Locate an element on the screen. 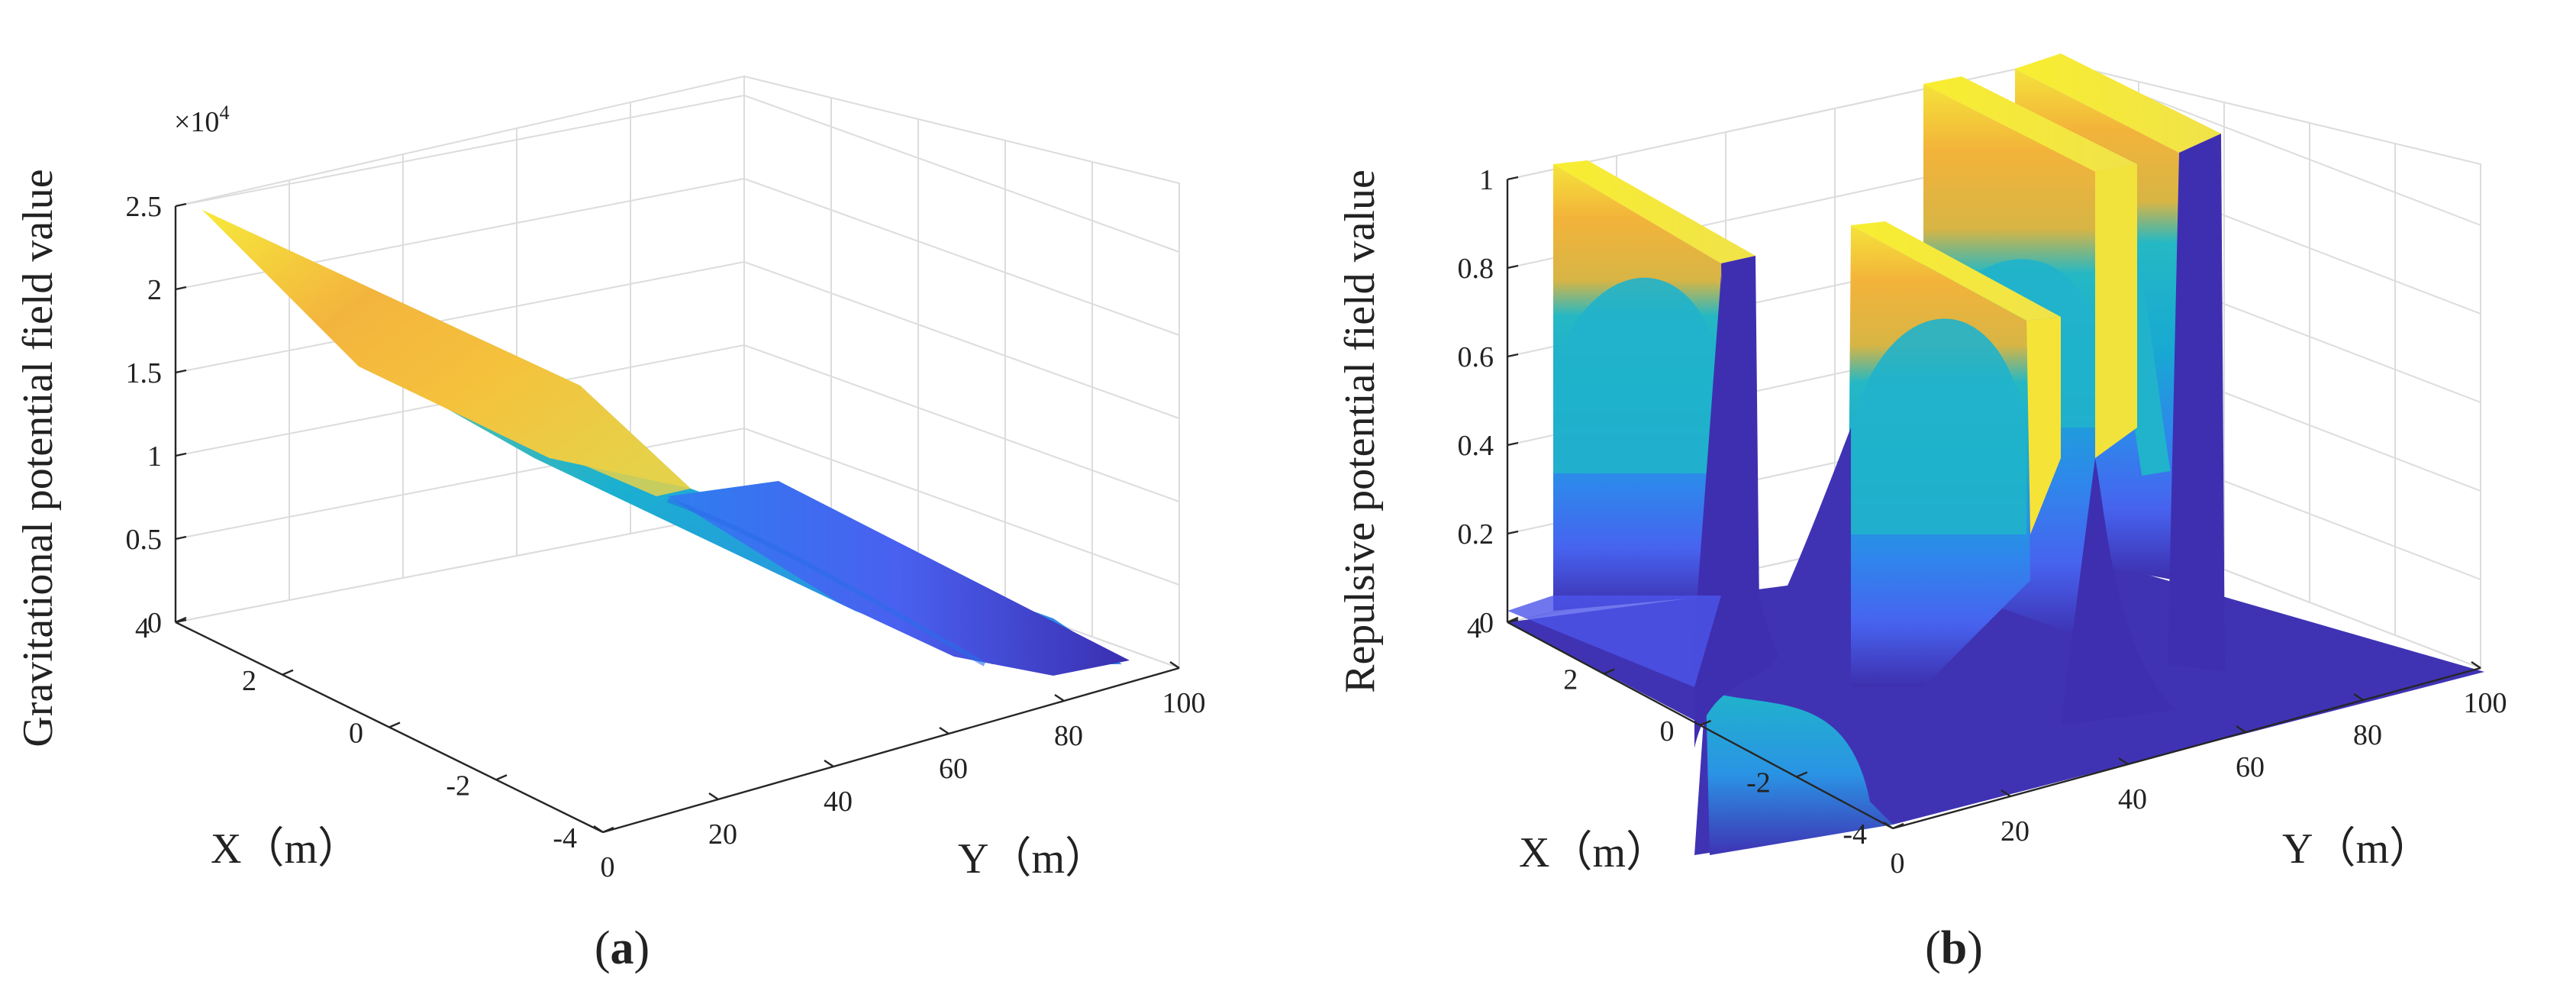 This screenshot has width=2576, height=991. panel-a-z-tick-label: 2.5 is located at coordinates (145, 207).